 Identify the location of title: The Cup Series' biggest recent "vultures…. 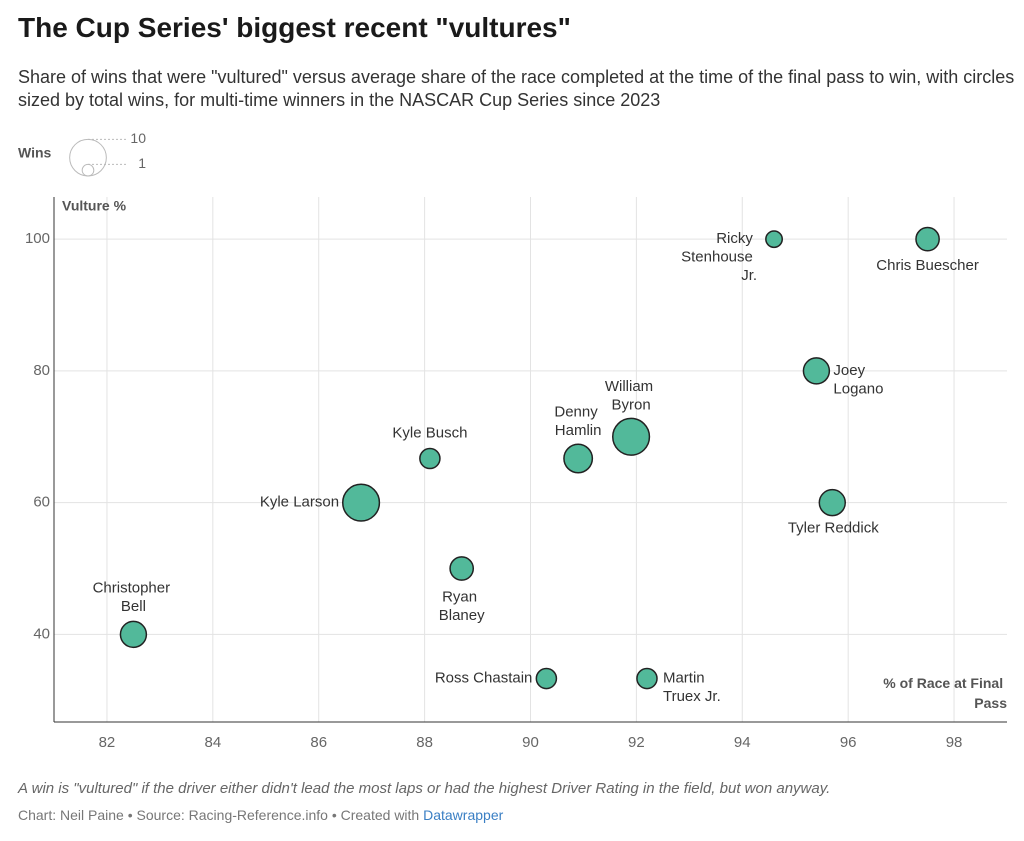
(294, 27).